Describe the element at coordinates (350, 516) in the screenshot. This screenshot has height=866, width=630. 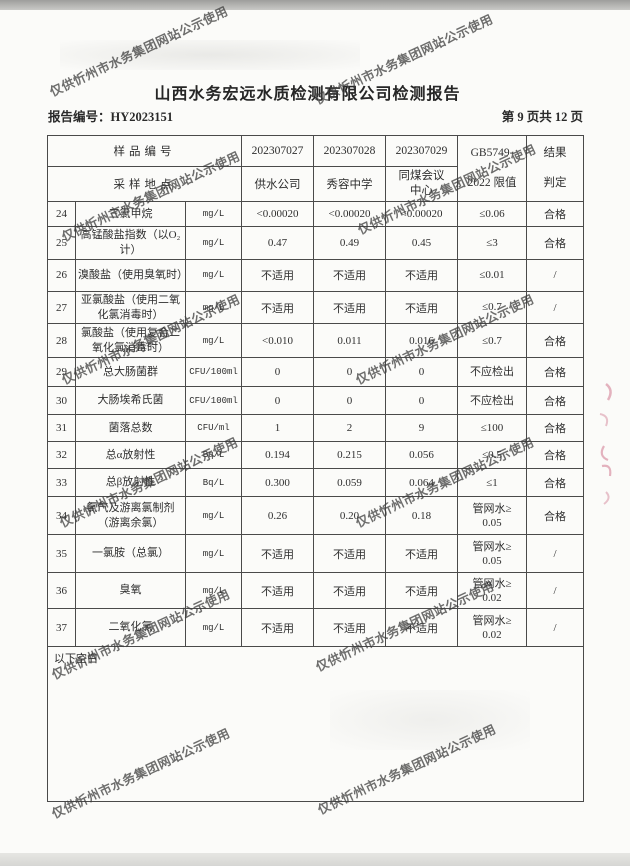
I see `cell-value-2: 0.20` at that location.